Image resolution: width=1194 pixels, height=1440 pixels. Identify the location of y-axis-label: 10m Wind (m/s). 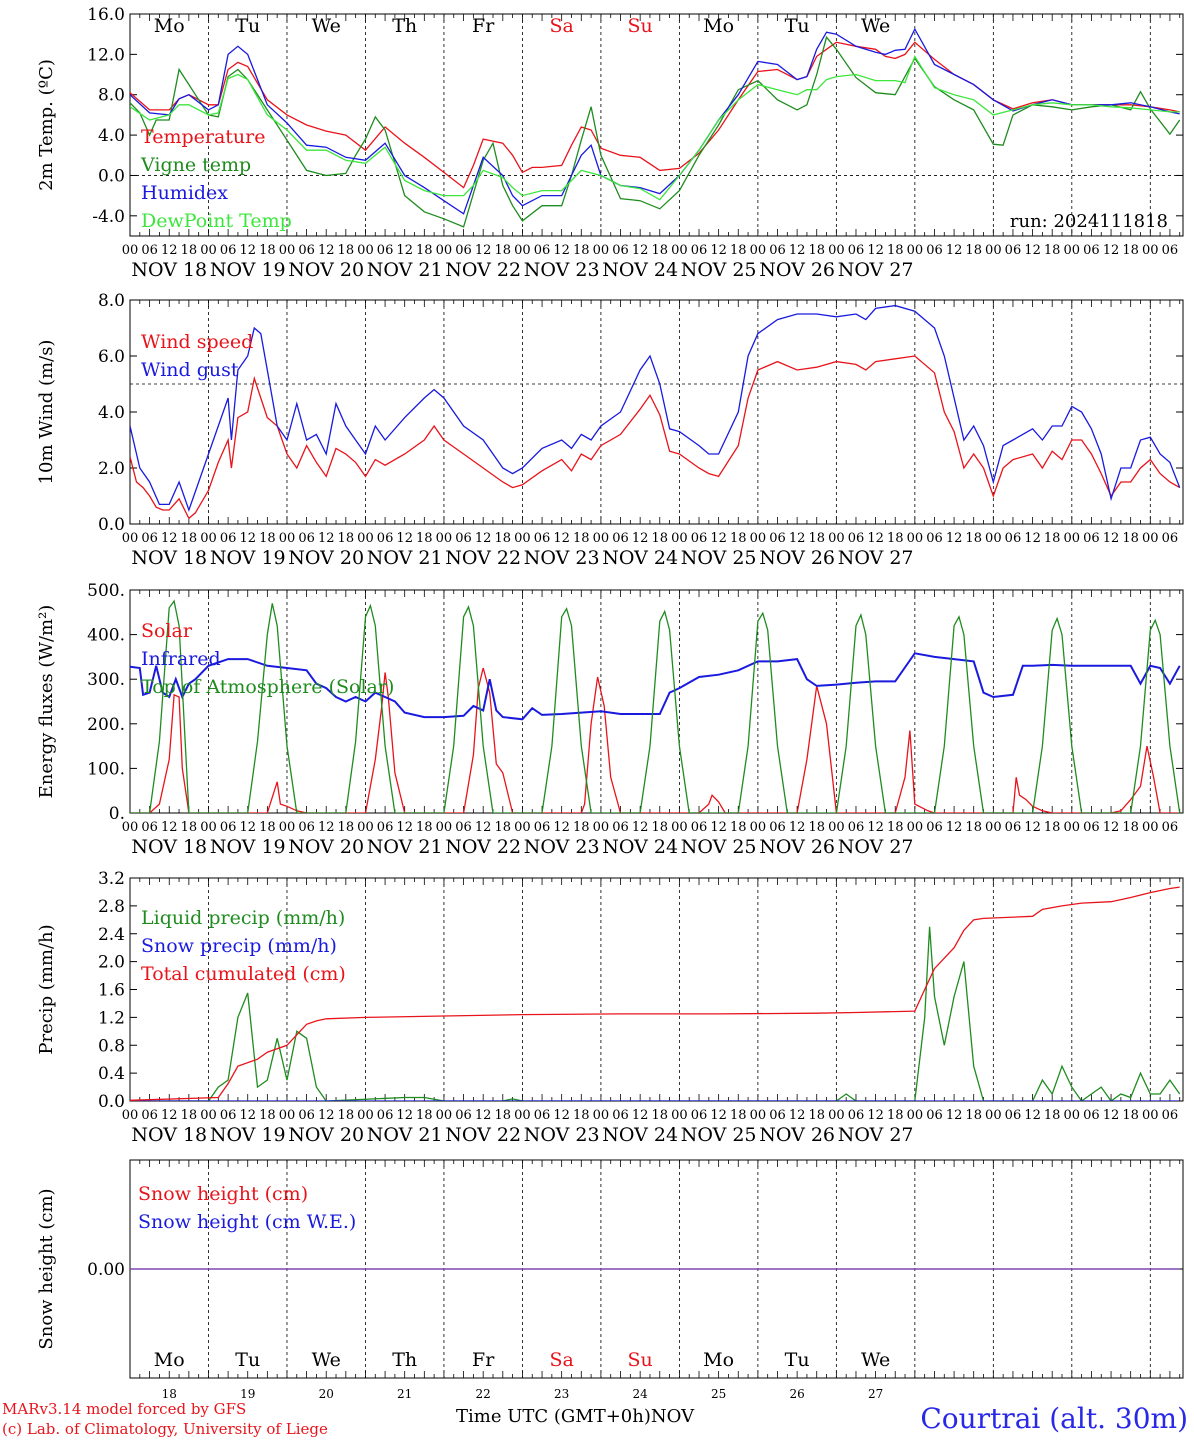
(46, 412).